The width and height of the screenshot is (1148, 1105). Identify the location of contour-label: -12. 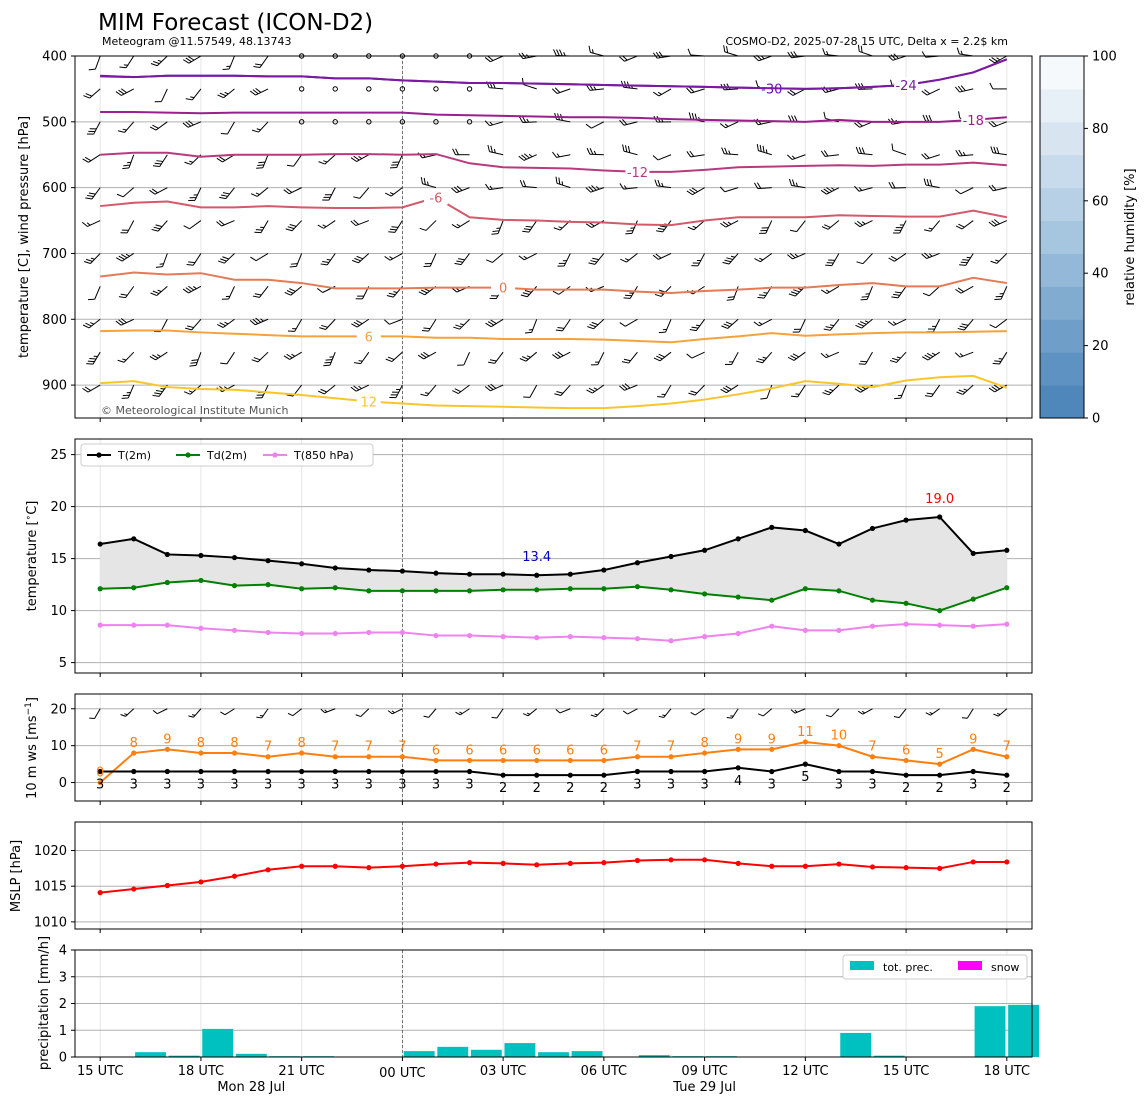
(637, 173).